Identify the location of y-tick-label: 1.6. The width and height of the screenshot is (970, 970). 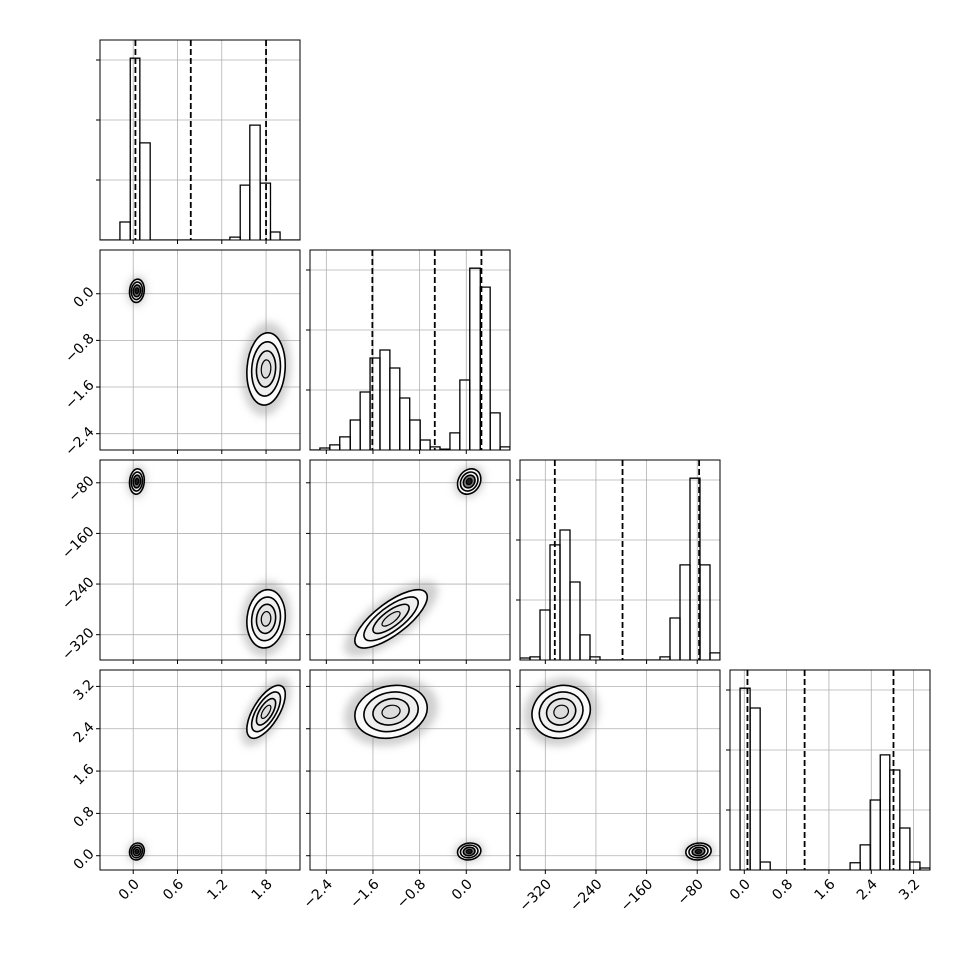
(84, 774).